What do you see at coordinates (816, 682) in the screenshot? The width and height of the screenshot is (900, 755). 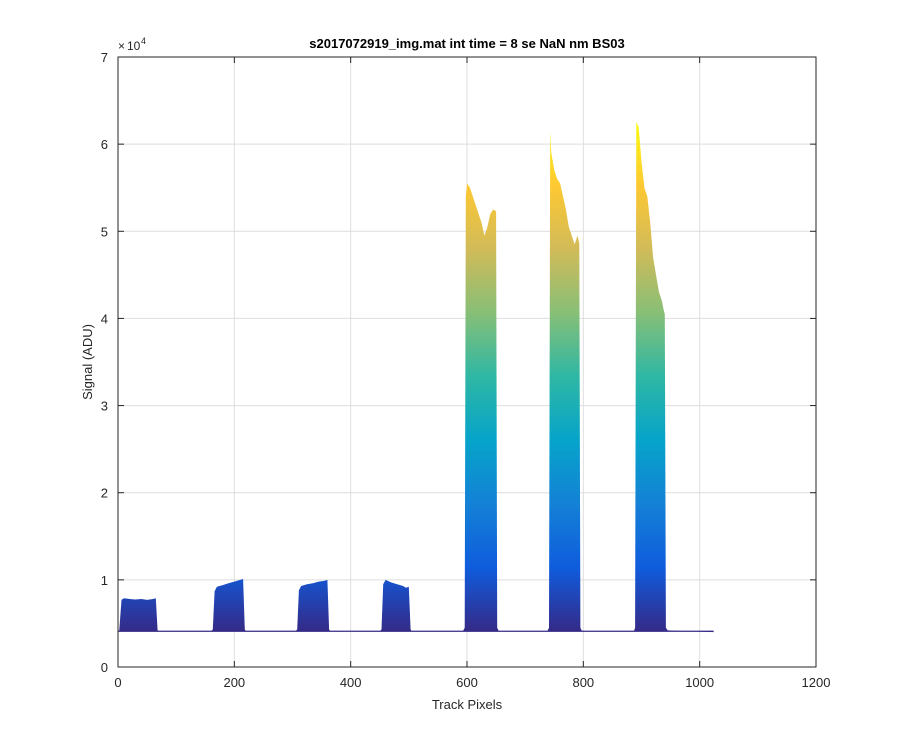 I see `x-tick-label: 1200` at bounding box center [816, 682].